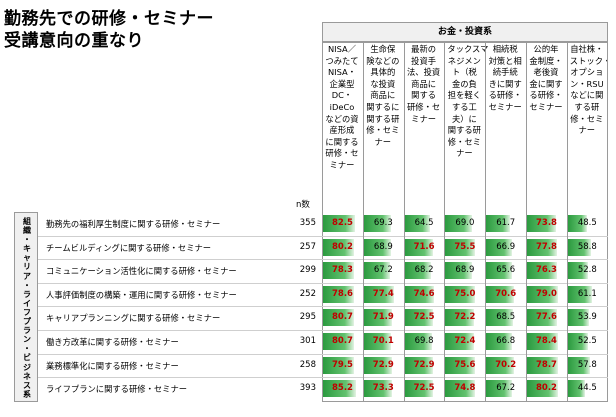 The width and height of the screenshot is (616, 417). What do you see at coordinates (129, 247) in the screenshot?
I see `row-label: チームビルディングに関する研修・セミナー` at bounding box center [129, 247].